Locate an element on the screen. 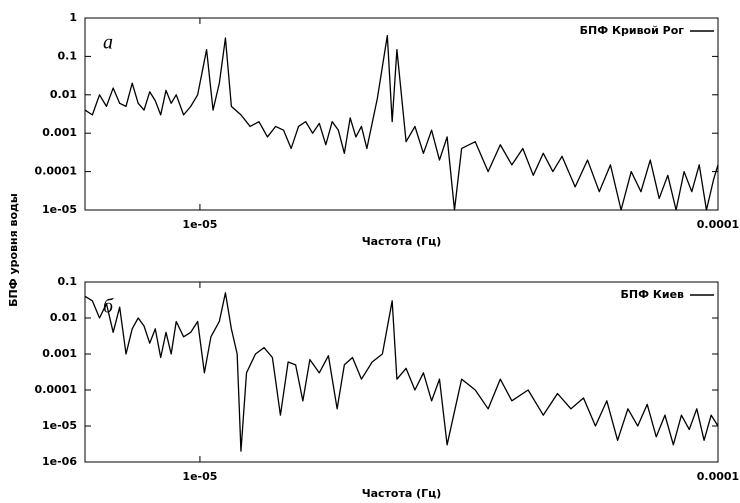 The height and width of the screenshot is (503, 740). y-axis-label: БПФ уровня воды is located at coordinates (13, 250).